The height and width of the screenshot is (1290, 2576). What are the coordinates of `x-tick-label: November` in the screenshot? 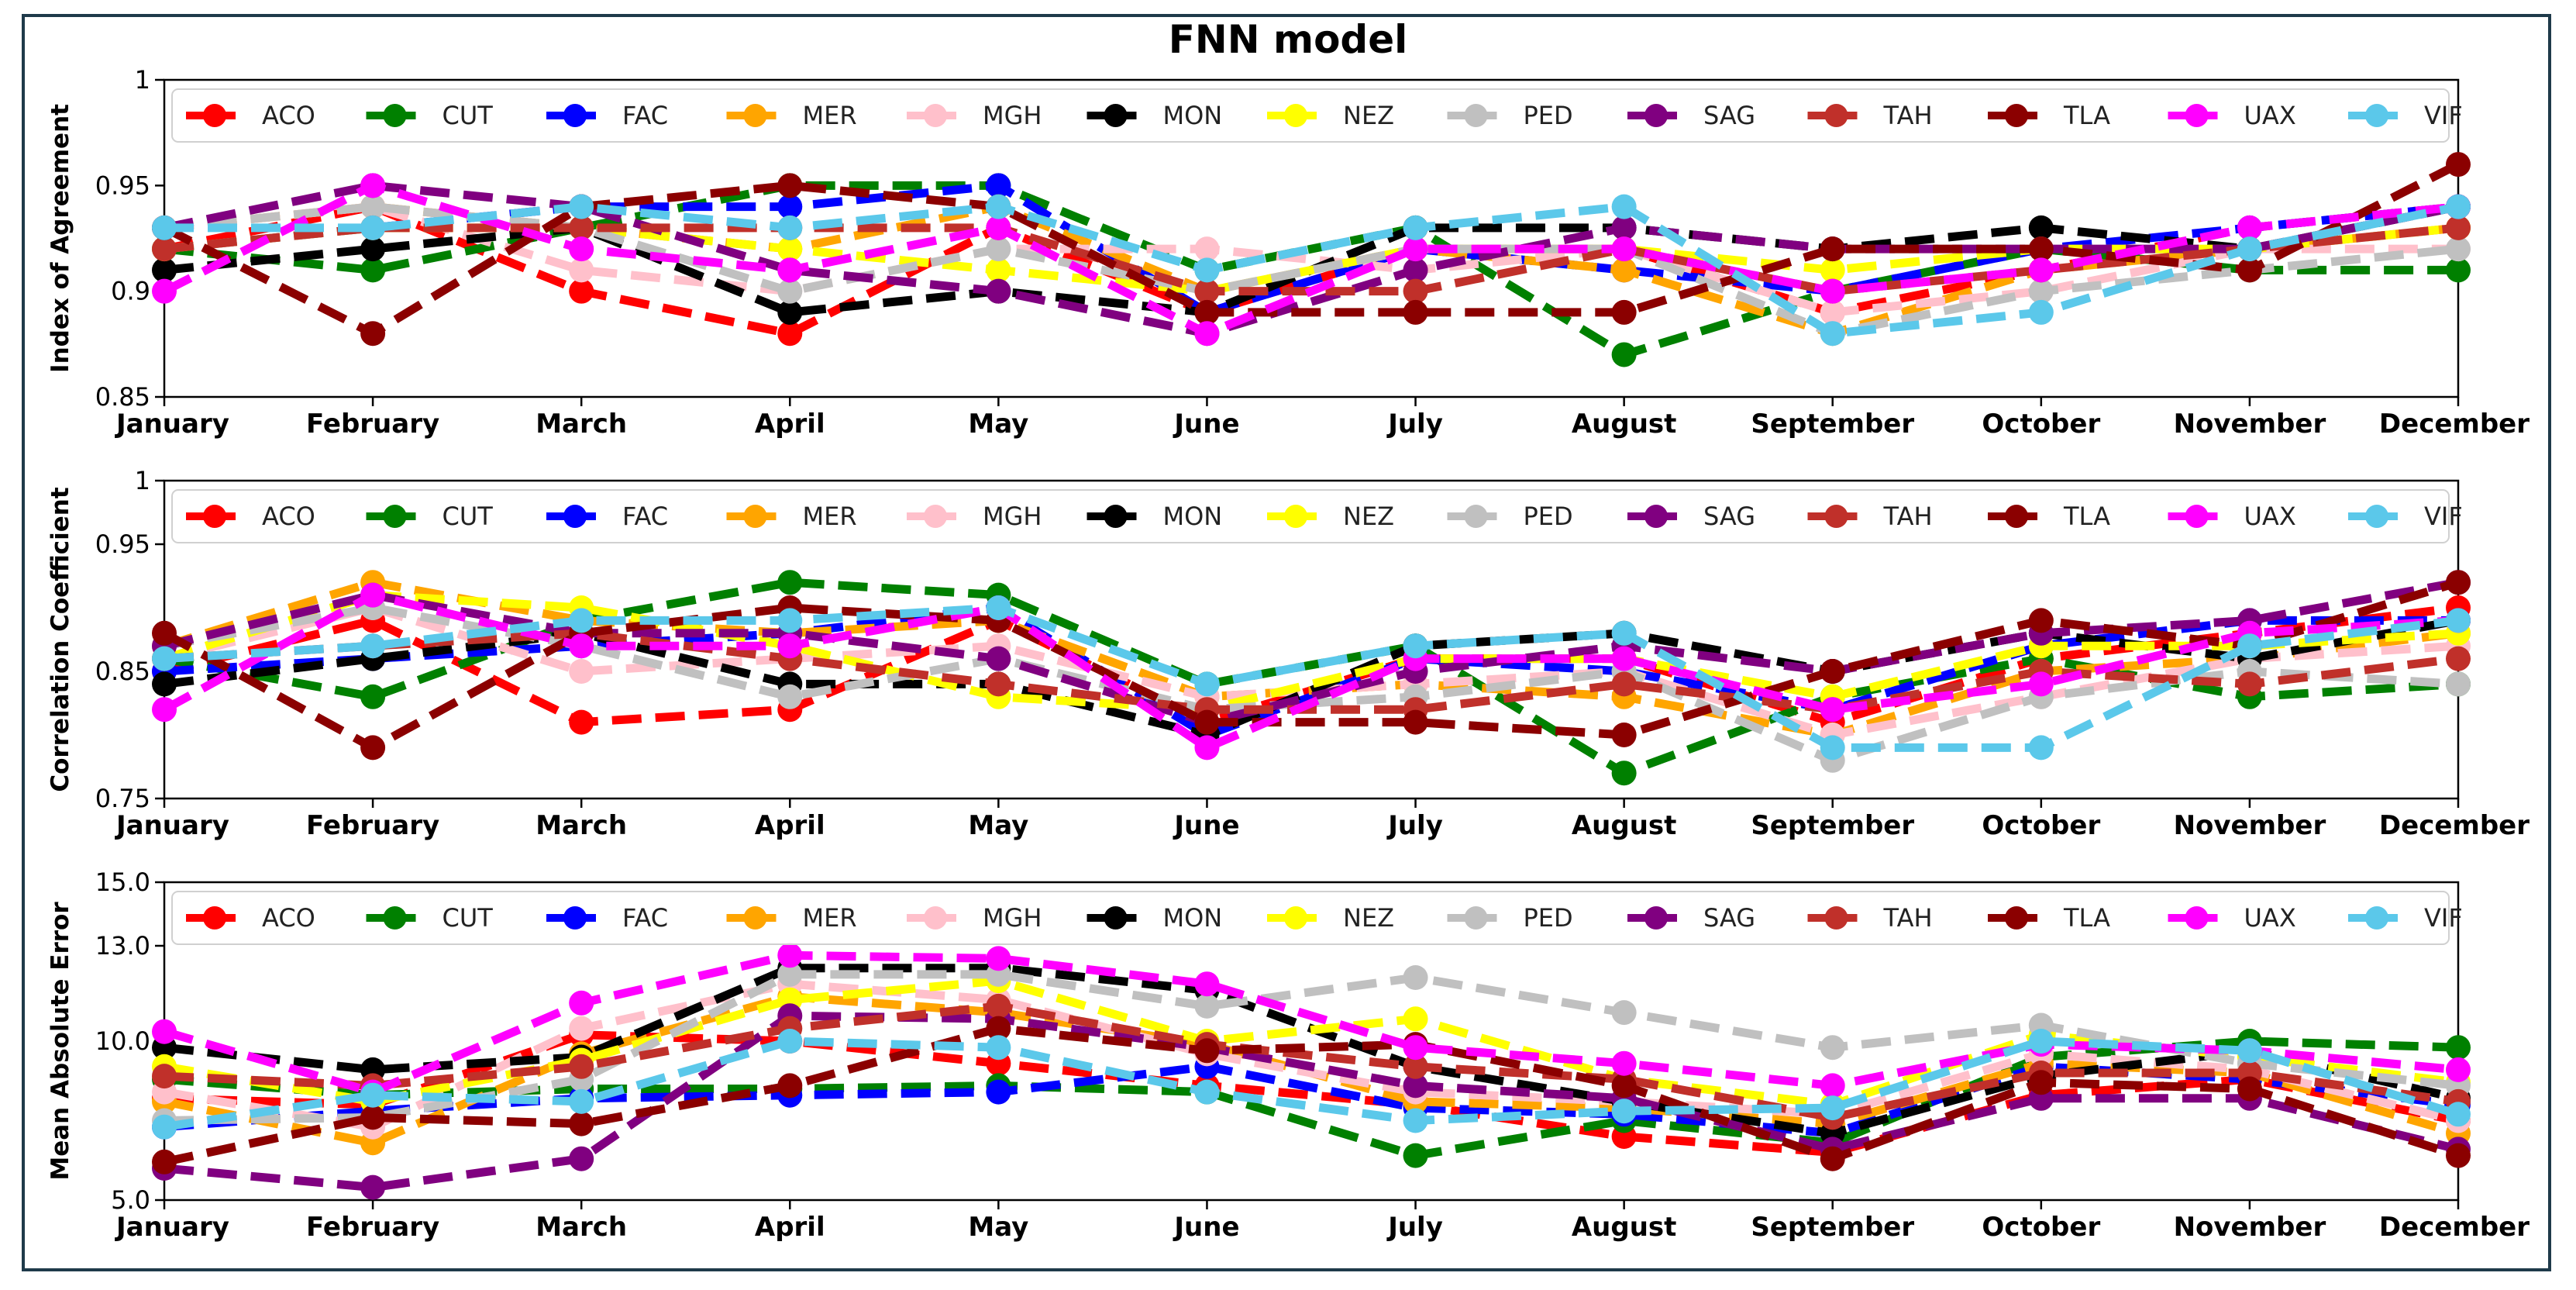 It's located at (2250, 424).